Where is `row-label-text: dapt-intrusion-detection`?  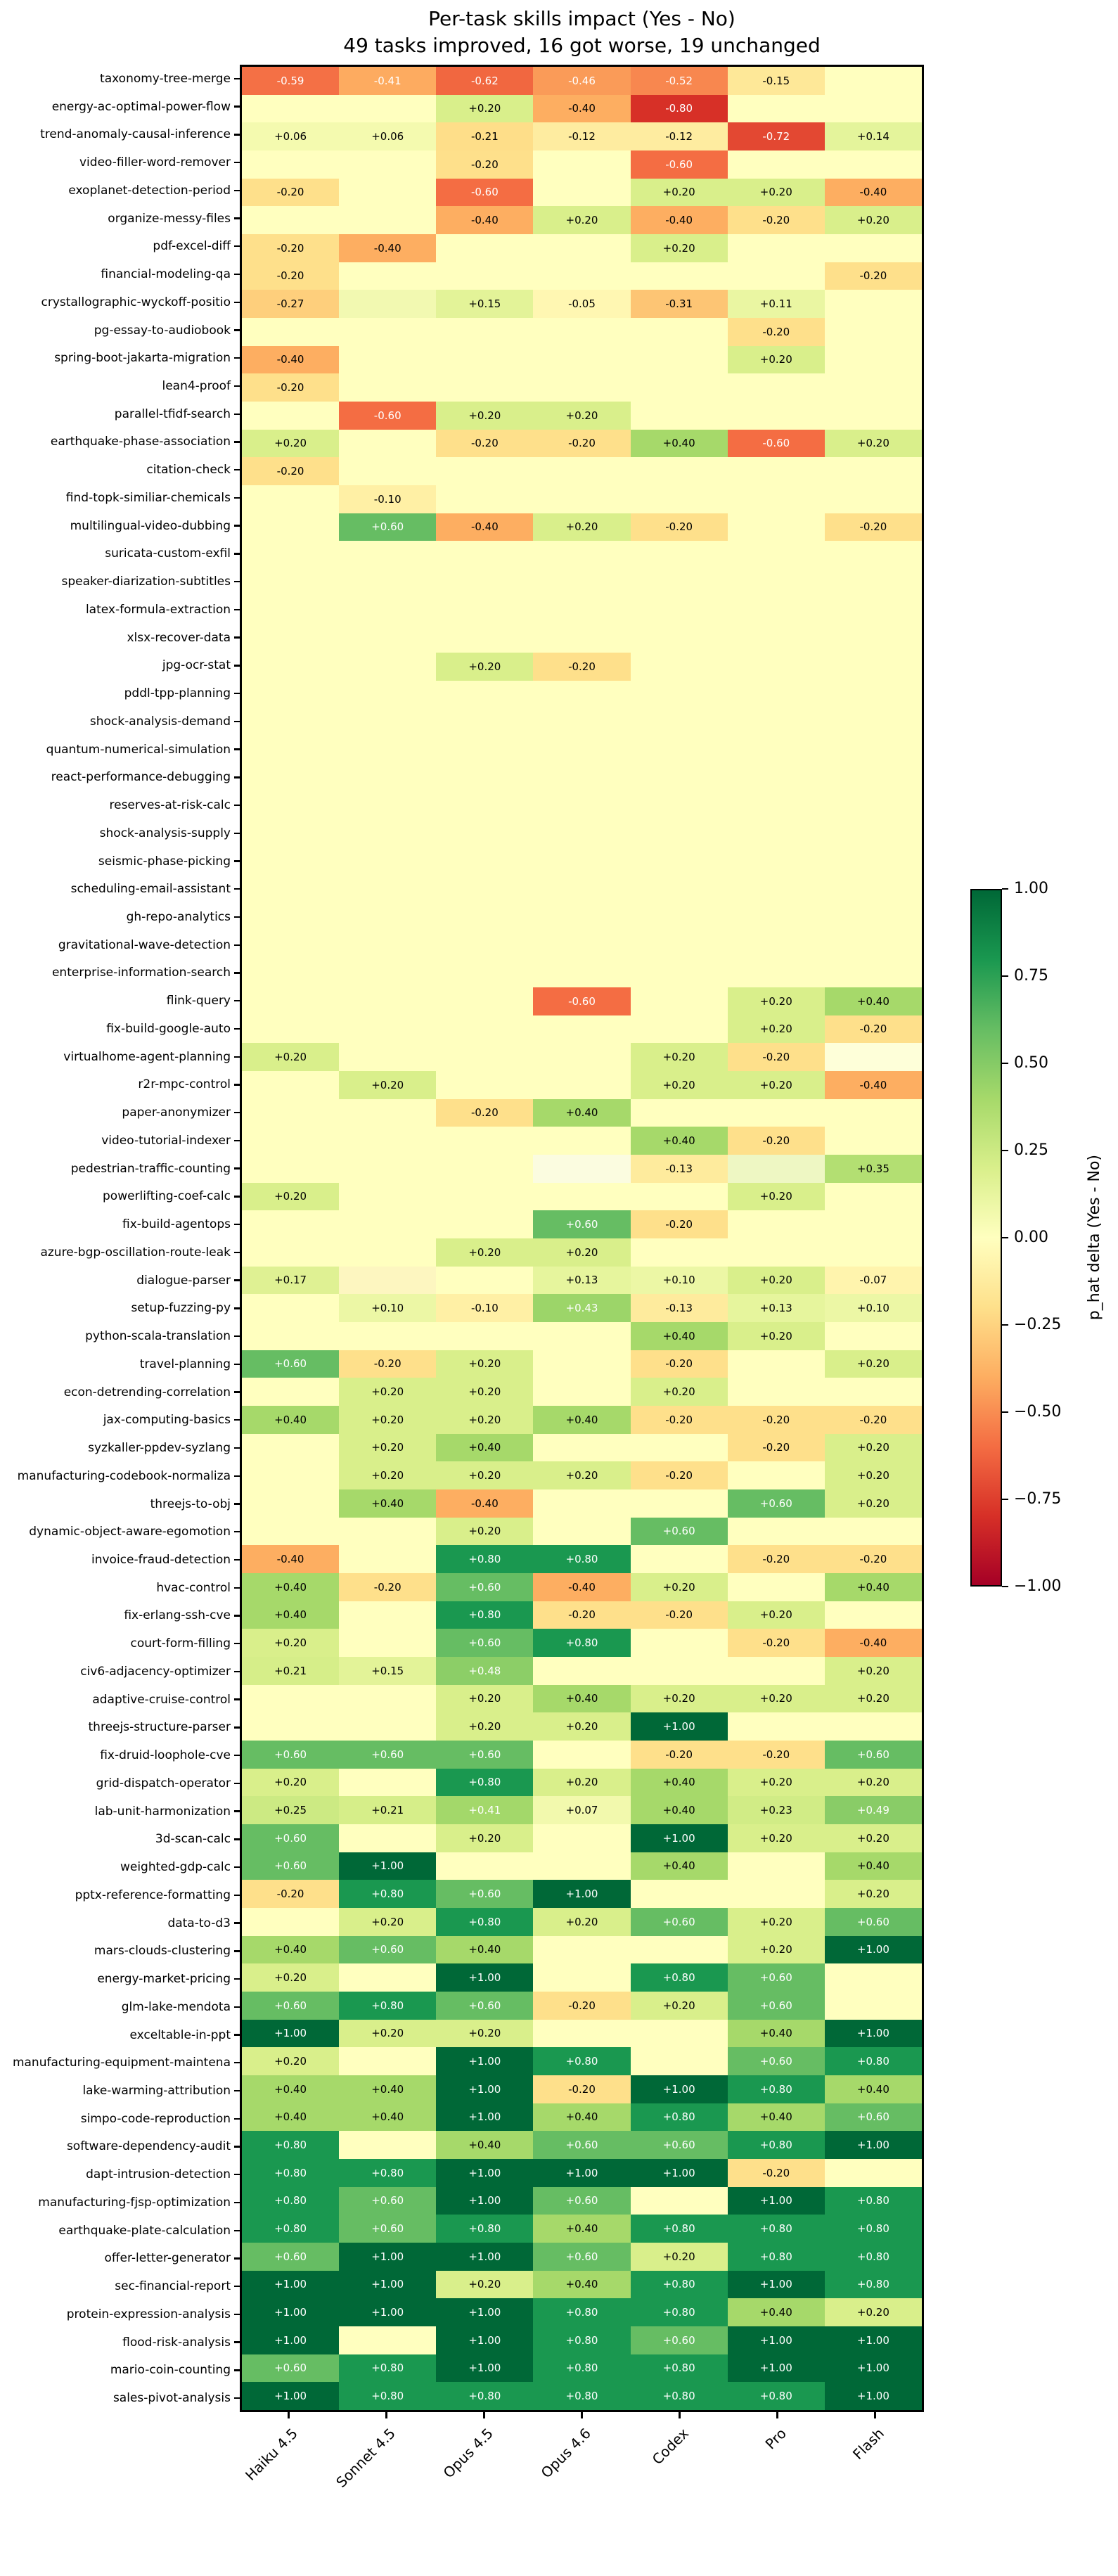
row-label-text: dapt-intrusion-detection is located at coordinates (158, 2174).